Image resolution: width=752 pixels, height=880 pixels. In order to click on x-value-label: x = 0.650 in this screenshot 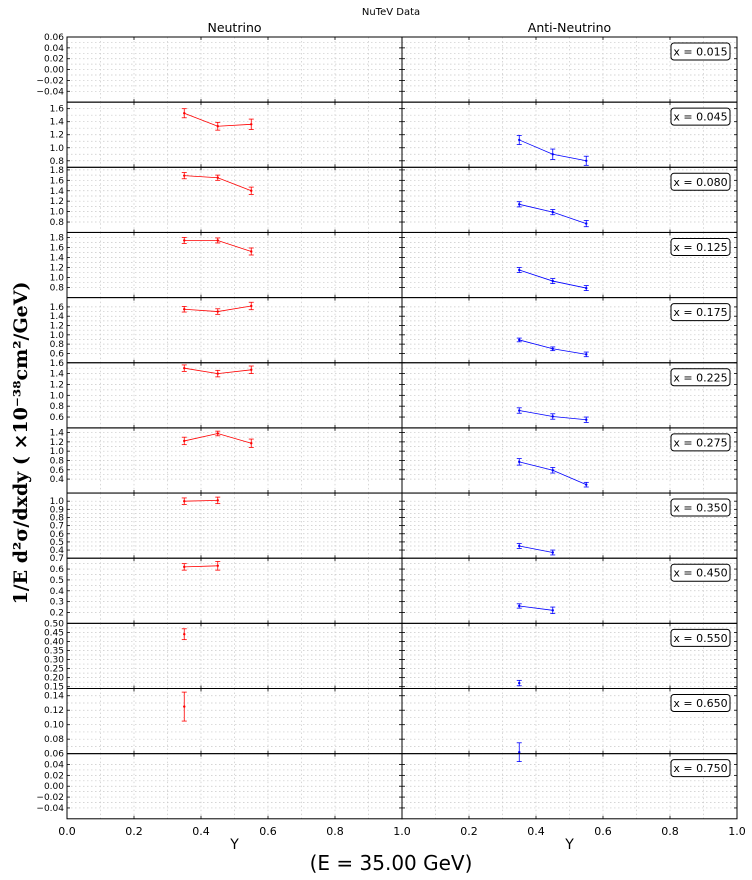, I will do `click(700, 703)`.